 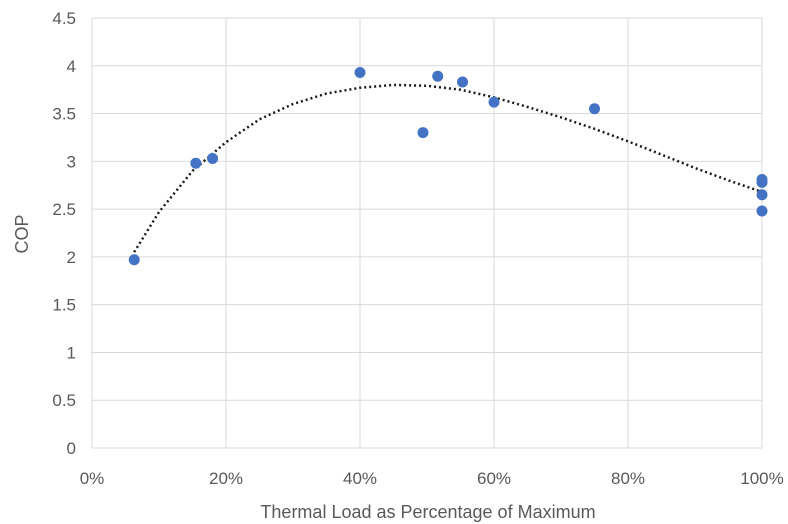 I want to click on x-tick-label: 40%, so click(x=360, y=478).